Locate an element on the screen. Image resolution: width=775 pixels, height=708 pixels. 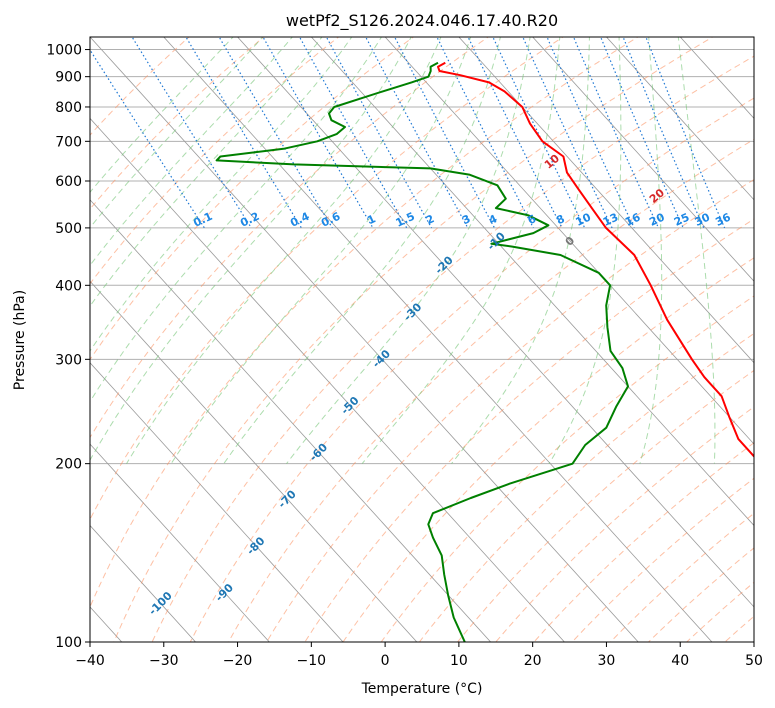
x-tick-label: −40 is located at coordinates (90, 661).